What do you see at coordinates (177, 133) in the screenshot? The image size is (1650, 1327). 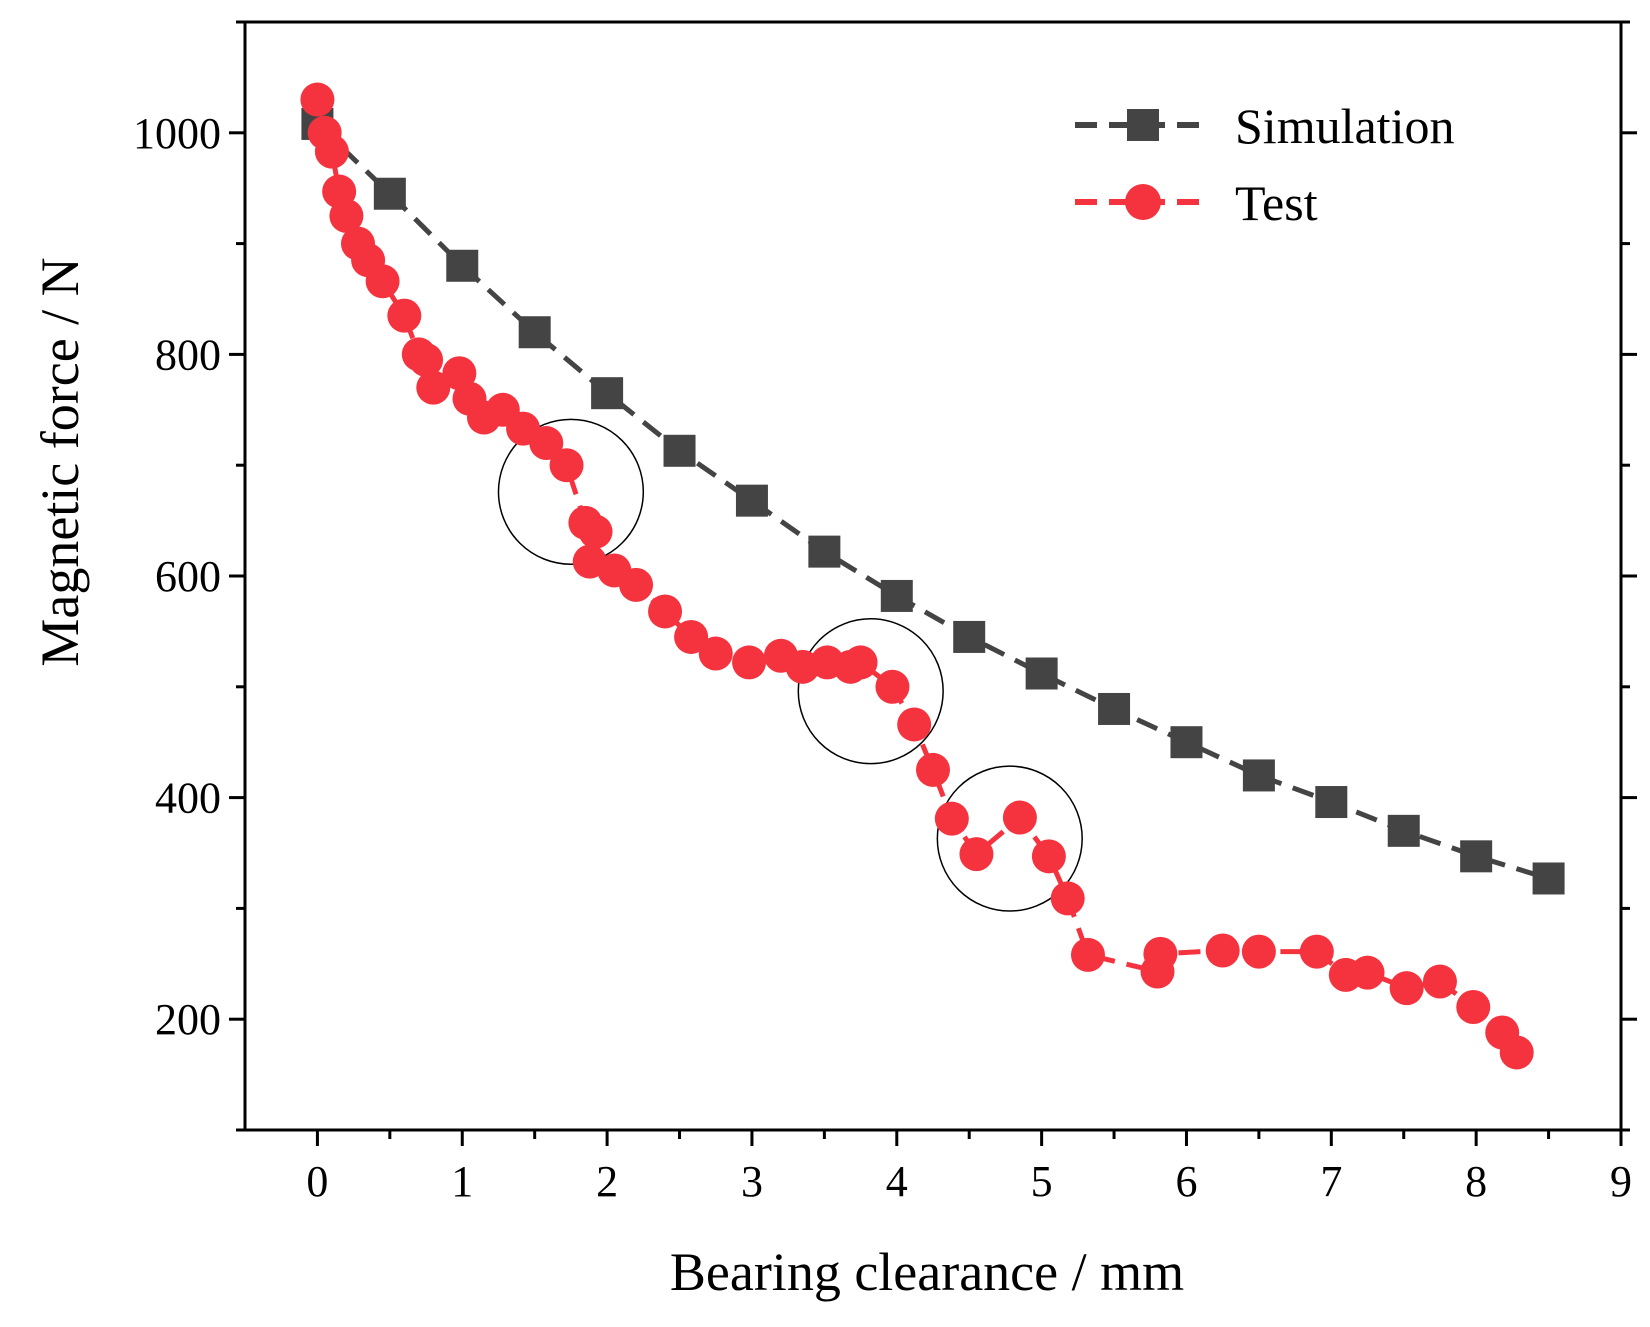 I see `y-tick-label: 1000` at bounding box center [177, 133].